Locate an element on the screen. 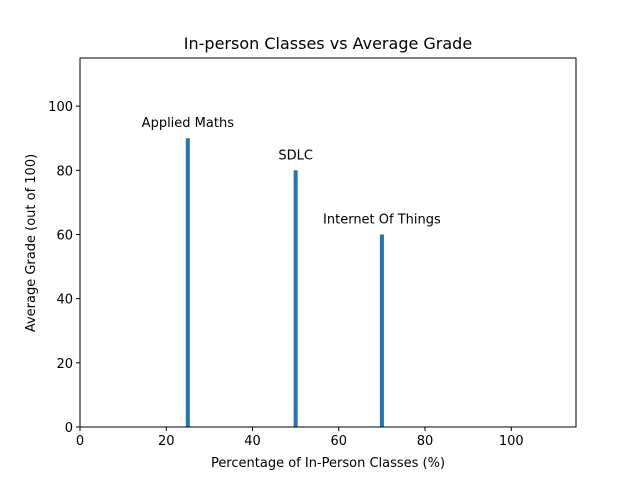  y-axis-ticks: 0 20 40 60 80 100 is located at coordinates (64, 268).